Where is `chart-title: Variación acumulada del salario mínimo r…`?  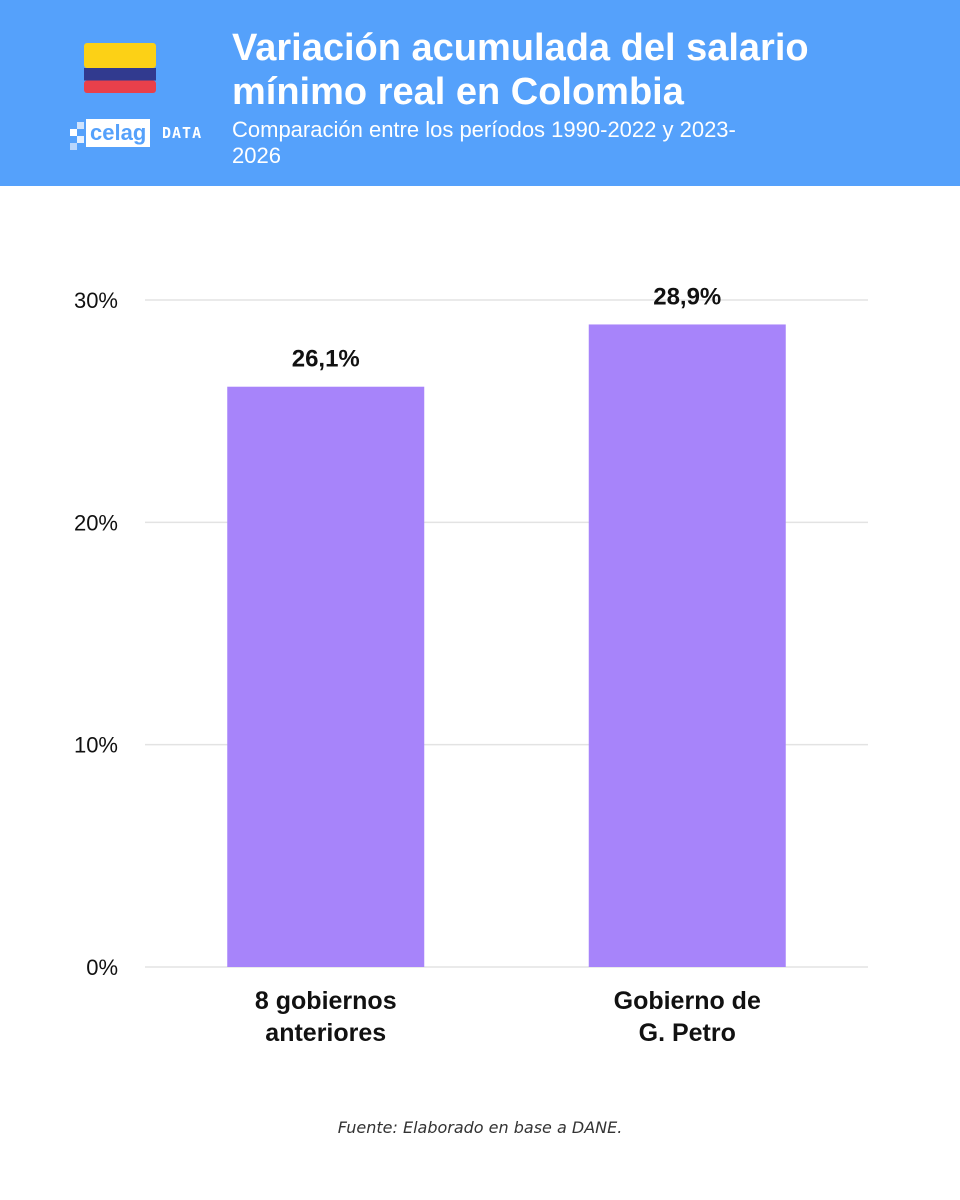
chart-title: Variación acumulada del salario mínimo r… is located at coordinates (520, 70).